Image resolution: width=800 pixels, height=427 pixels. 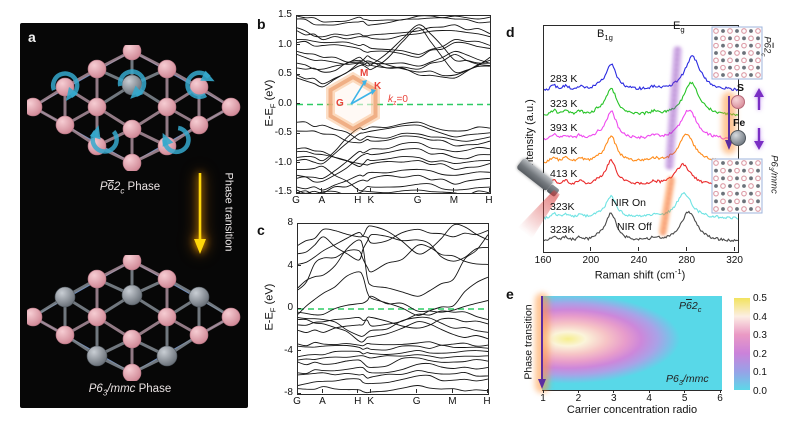 What do you see at coordinates (417, 200) in the screenshot?
I see `x-tick-label: G` at bounding box center [417, 200].